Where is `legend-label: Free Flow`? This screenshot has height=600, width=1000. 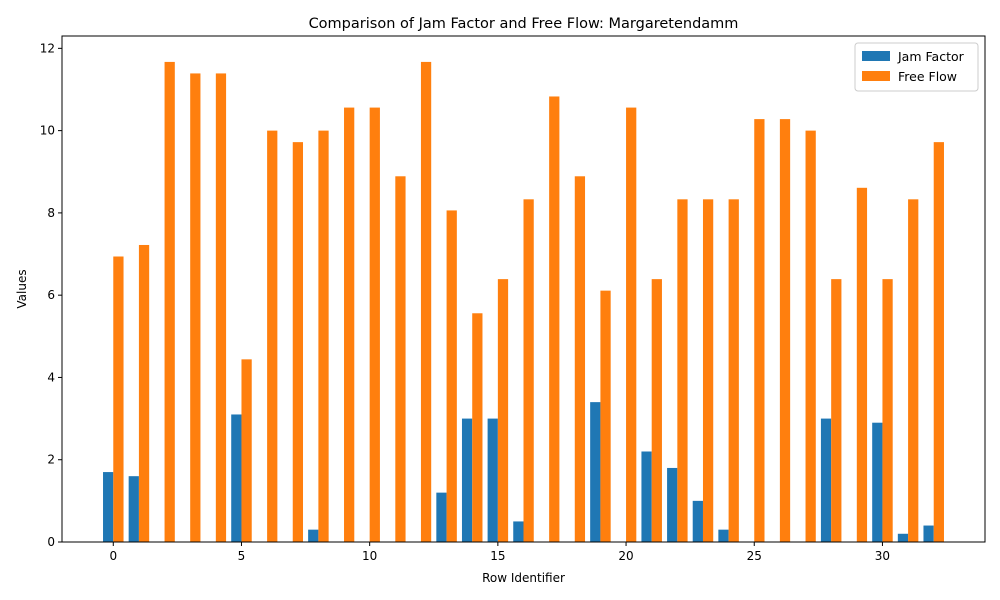 legend-label: Free Flow is located at coordinates (927, 76).